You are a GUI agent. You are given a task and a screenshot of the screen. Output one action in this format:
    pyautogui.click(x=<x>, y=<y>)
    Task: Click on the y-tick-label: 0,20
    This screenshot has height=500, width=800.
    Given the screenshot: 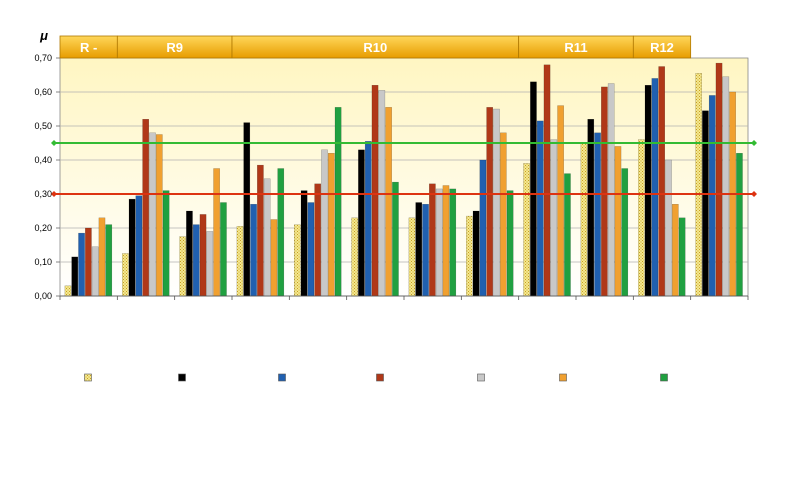 What is the action you would take?
    pyautogui.click(x=43, y=228)
    